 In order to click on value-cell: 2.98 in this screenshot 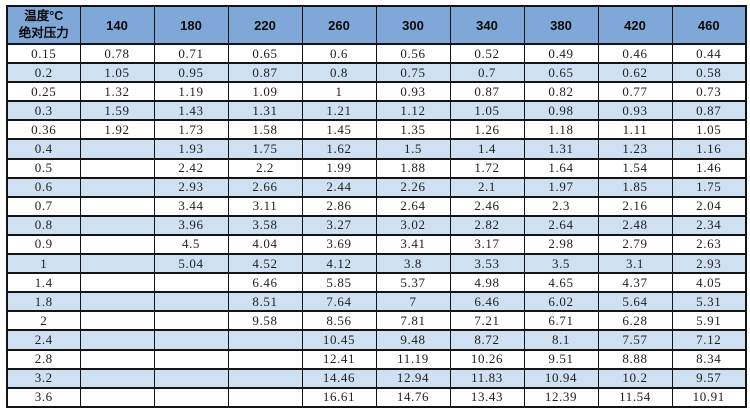, I will do `click(561, 244)`.